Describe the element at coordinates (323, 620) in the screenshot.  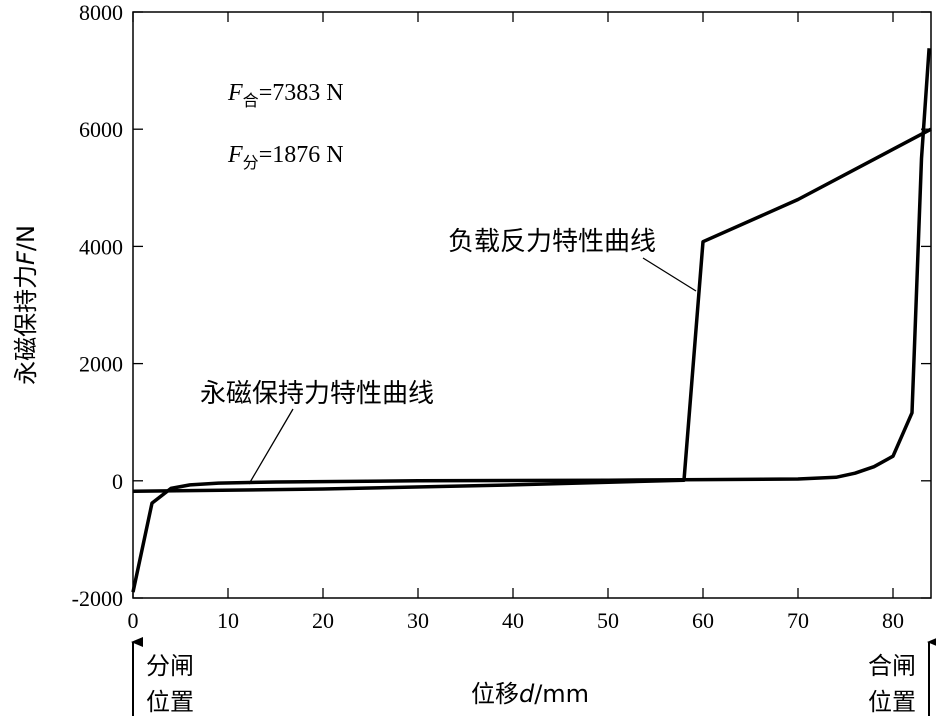
I see `x-tick-label: 20` at that location.